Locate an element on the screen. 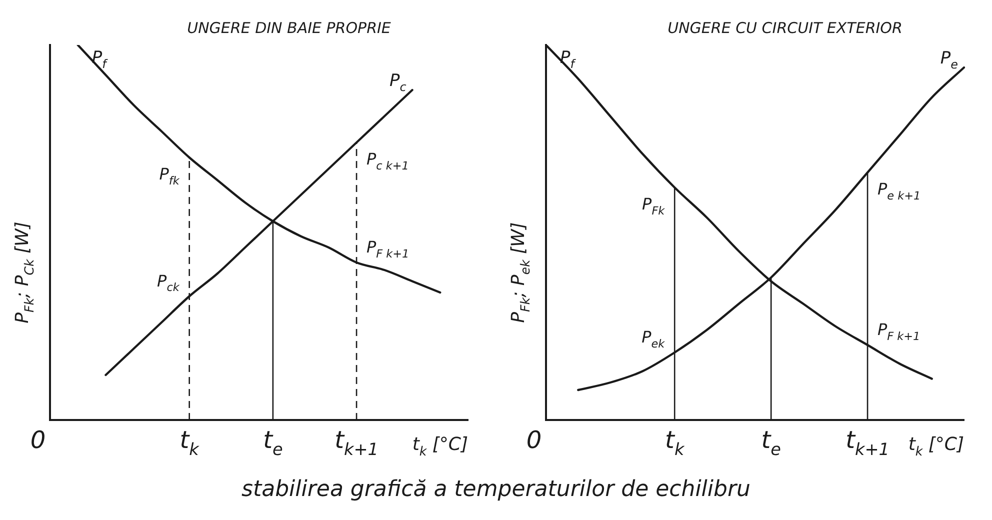 This screenshot has width=992, height=520. y-axis-title: PFk; PCk [W] is located at coordinates (24, 273).